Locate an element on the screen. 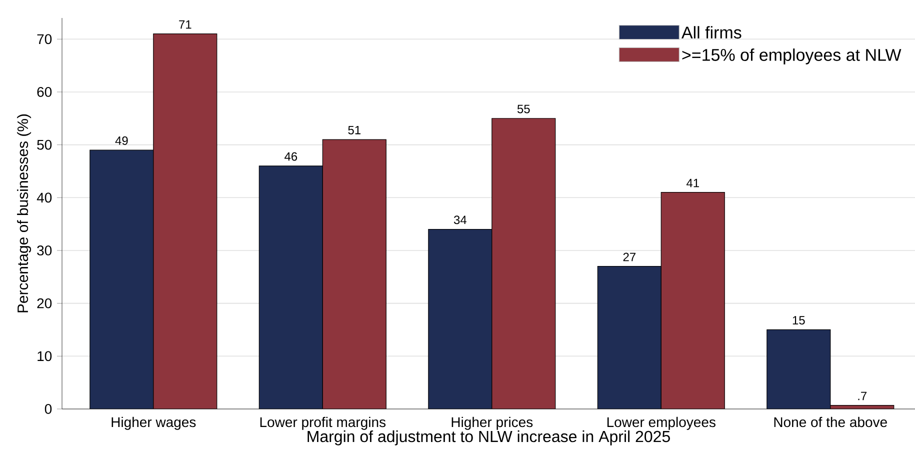 The image size is (915, 453). data-label: 27 is located at coordinates (629, 257).